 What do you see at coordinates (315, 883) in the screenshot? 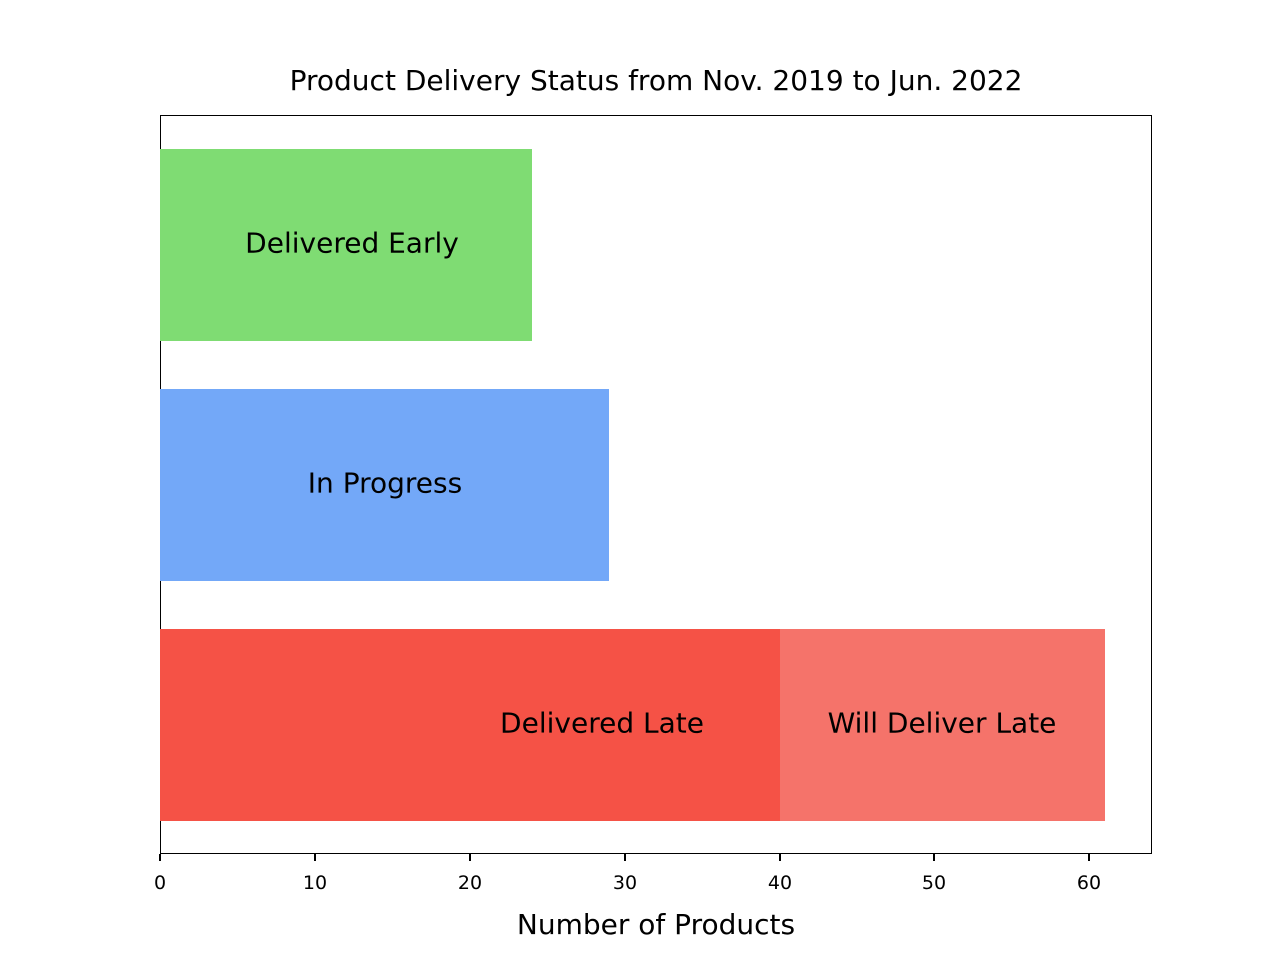
I see `x-tick-label: 10` at bounding box center [315, 883].